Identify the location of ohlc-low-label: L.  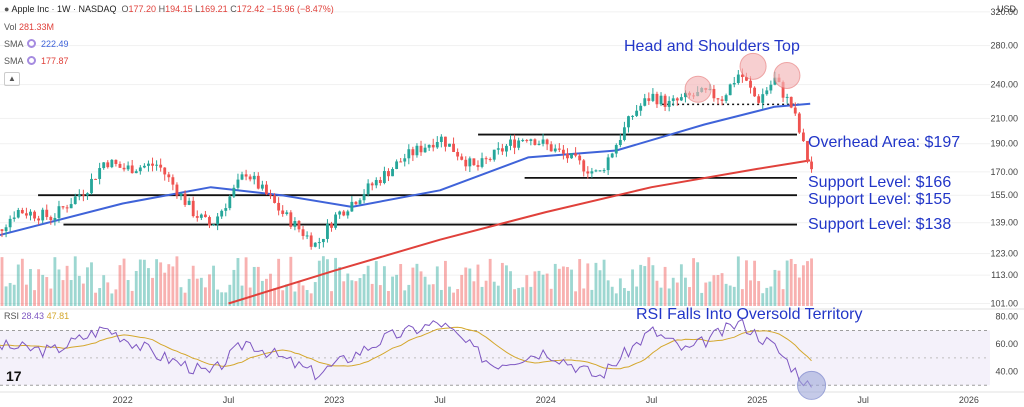
(198, 9).